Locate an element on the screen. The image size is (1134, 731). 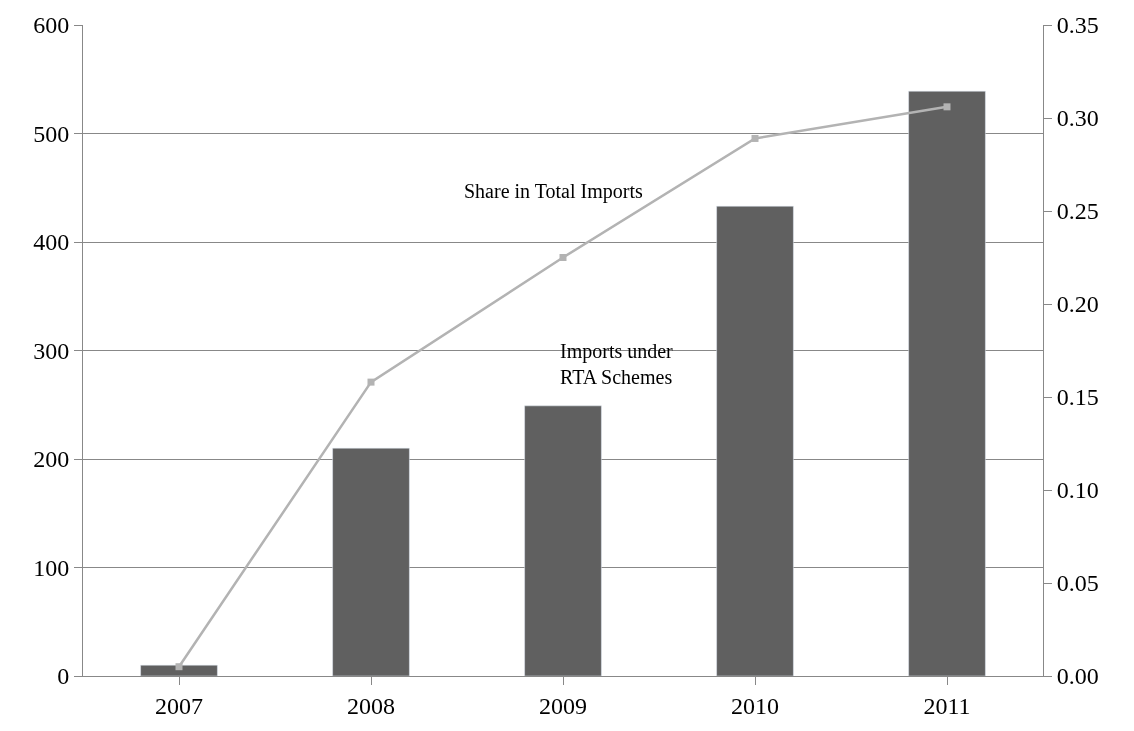
y-tick-label: 500 is located at coordinates (51, 133).